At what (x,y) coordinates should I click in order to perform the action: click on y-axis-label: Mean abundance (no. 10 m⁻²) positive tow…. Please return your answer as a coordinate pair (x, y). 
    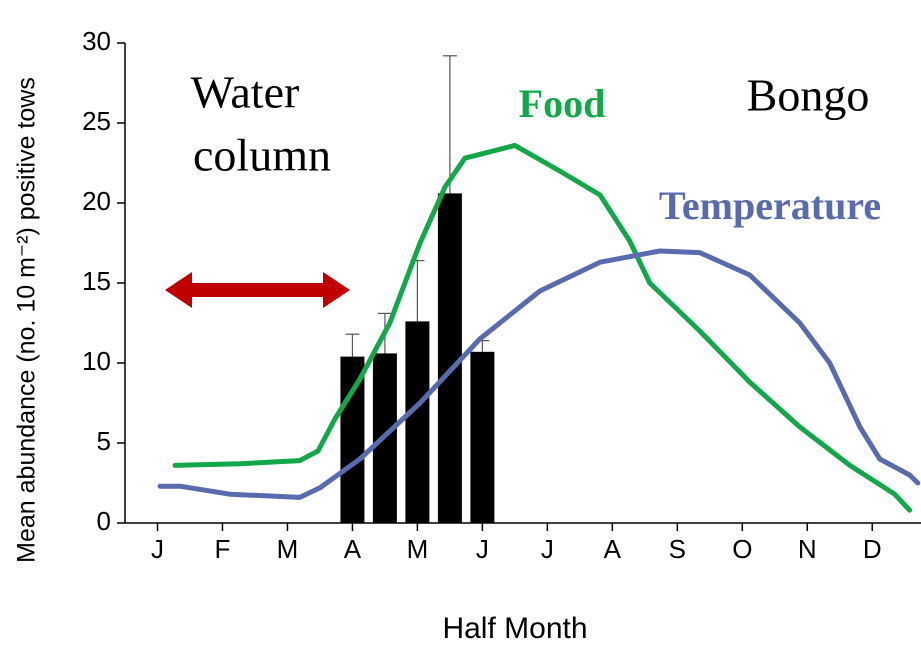
    Looking at the image, I should click on (27, 320).